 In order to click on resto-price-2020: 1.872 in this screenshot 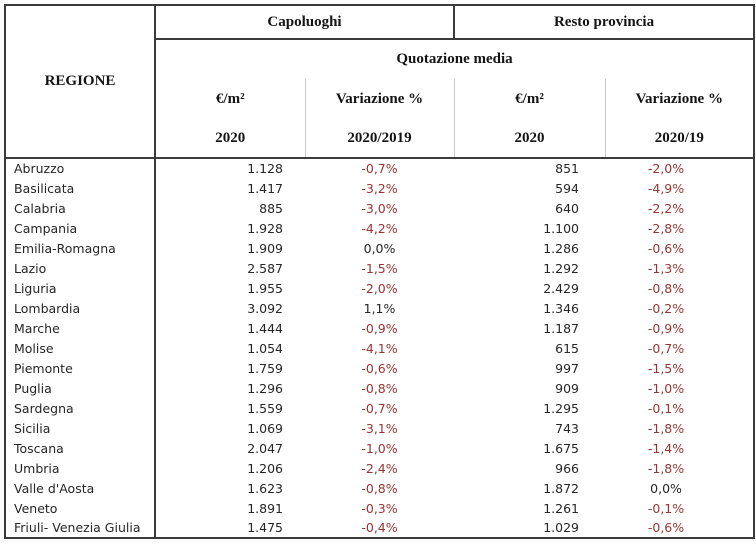, I will do `click(561, 488)`.